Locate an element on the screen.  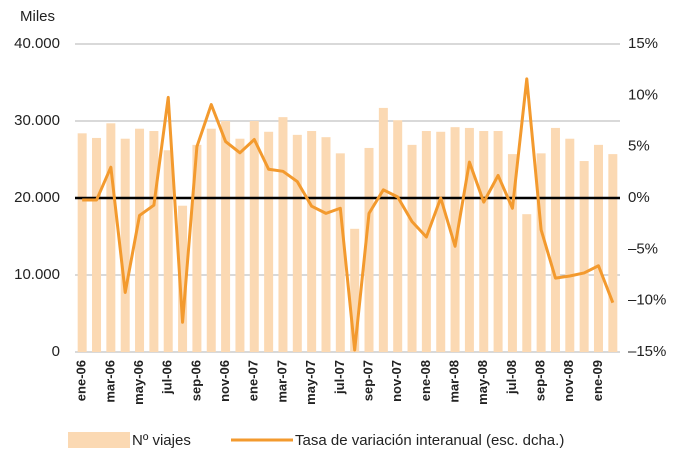
x-tick-label: may-08 is located at coordinates (482, 382).